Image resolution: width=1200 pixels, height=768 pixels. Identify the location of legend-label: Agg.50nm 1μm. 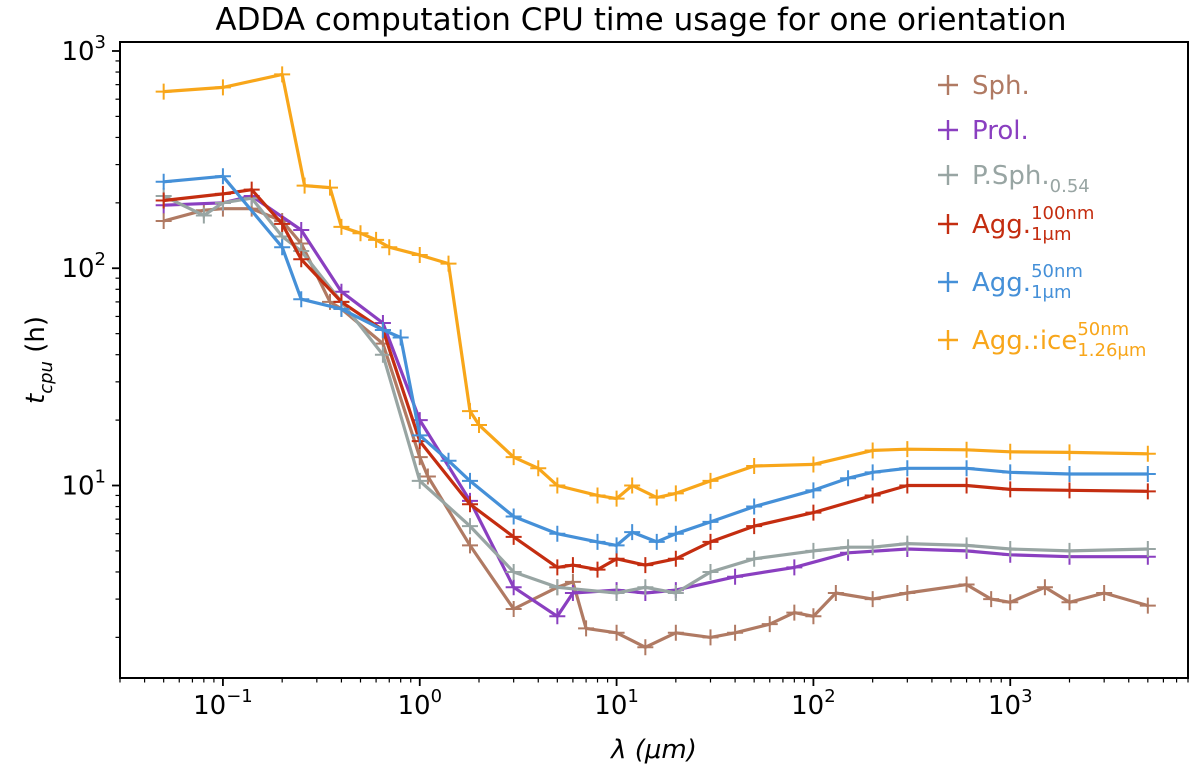
(1027, 282).